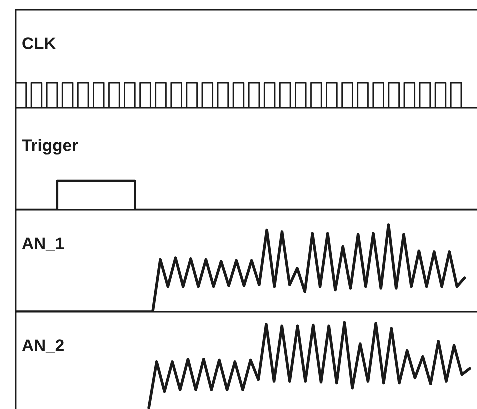 Image resolution: width=477 pixels, height=409 pixels. Describe the element at coordinates (43, 347) in the screenshot. I see `text: AN_2` at that location.